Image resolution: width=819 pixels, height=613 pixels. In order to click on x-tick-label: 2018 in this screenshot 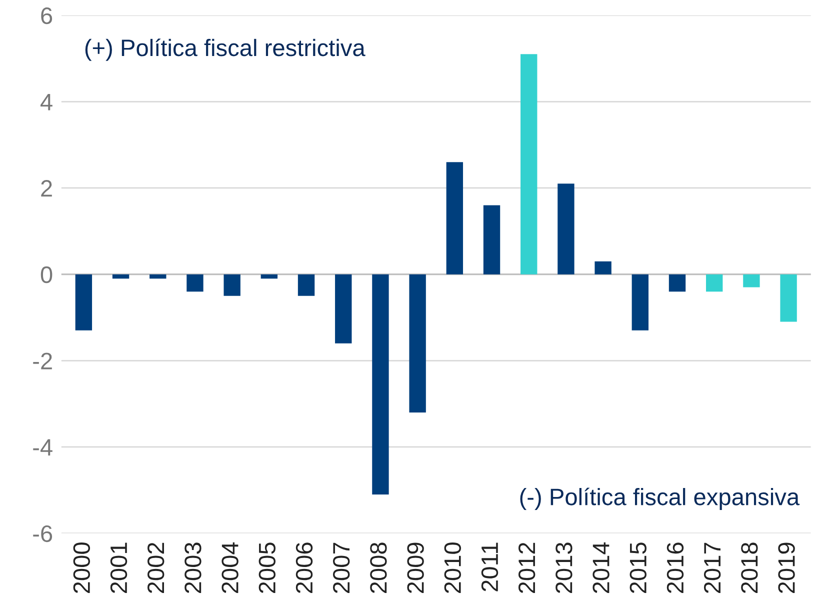, I will do `click(749, 567)`.